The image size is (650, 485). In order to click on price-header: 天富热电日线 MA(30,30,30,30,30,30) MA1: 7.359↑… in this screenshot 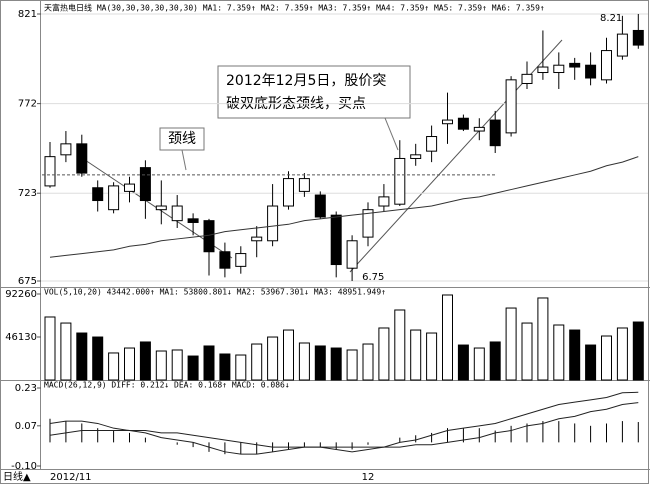, I will do `click(294, 8)`.